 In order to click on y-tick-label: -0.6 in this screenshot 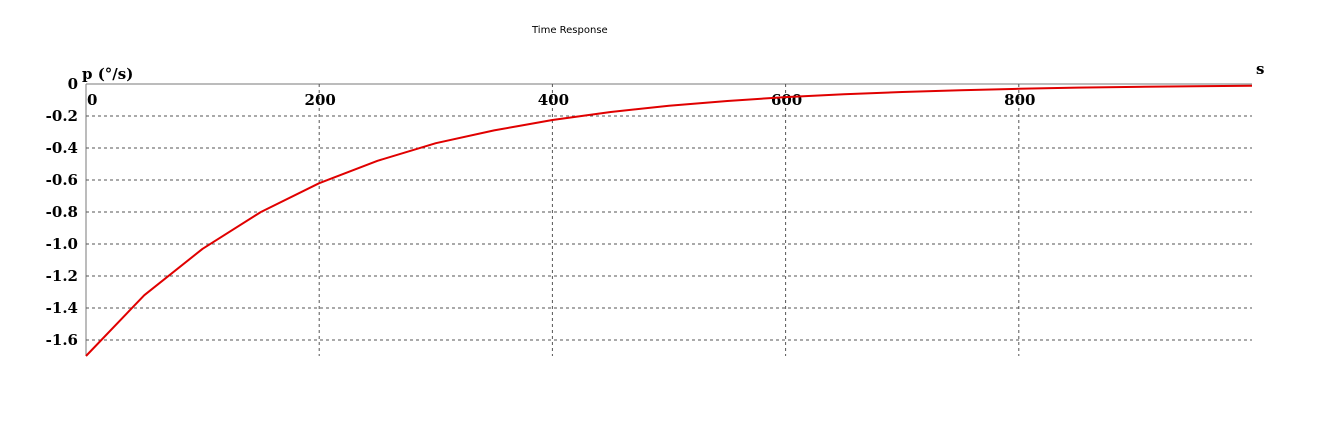, I will do `click(62, 180)`.